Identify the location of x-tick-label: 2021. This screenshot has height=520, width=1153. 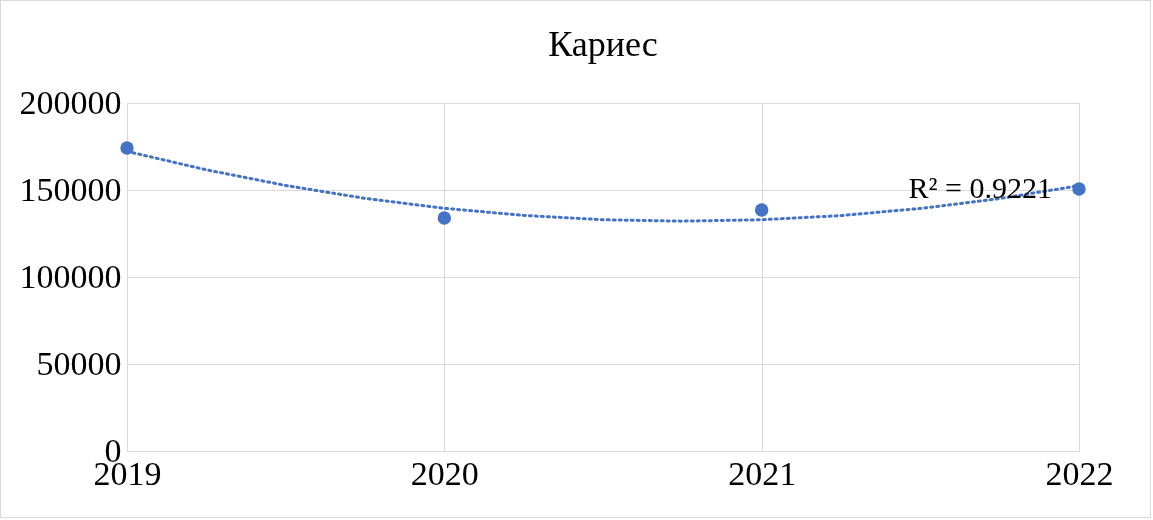
(762, 473).